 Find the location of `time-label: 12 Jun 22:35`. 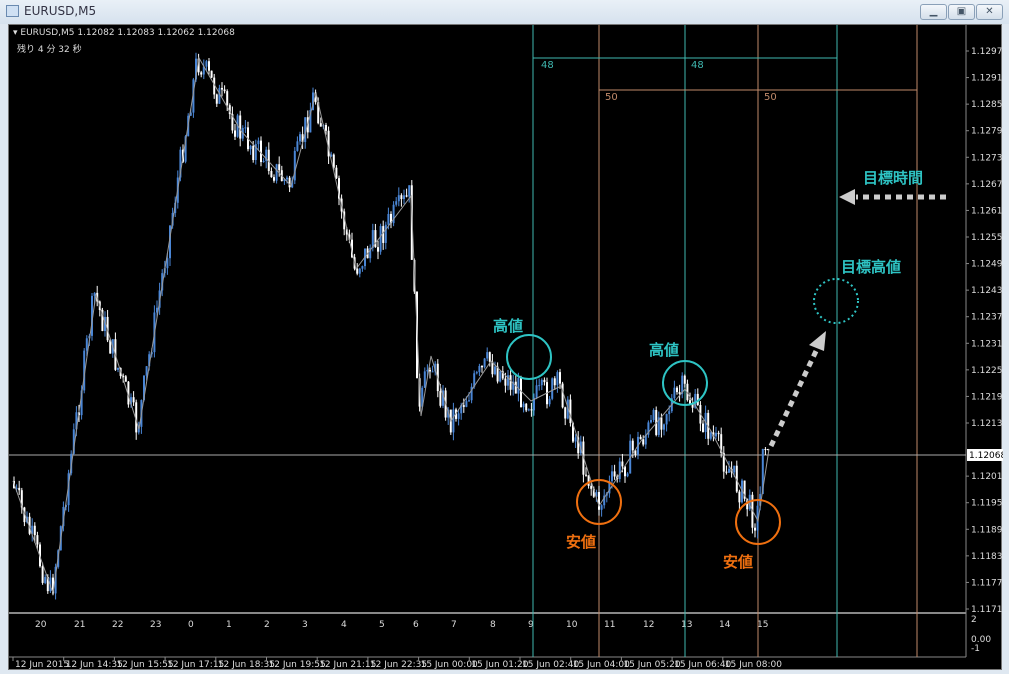

time-label: 12 Jun 22:35 is located at coordinates (398, 665).